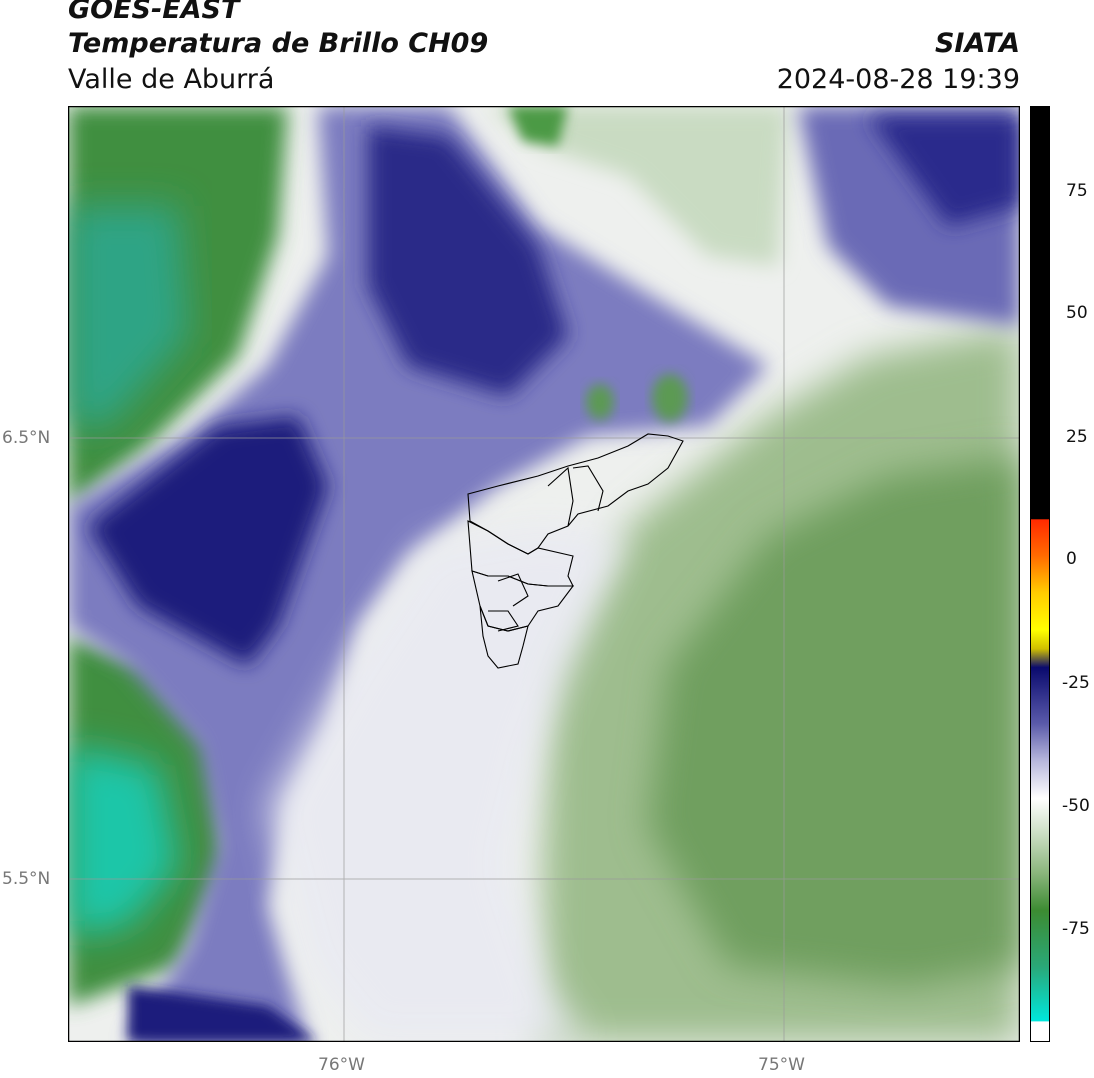 This screenshot has height=1078, width=1094. Describe the element at coordinates (977, 43) in the screenshot. I see `organization-label: SIATA` at that location.